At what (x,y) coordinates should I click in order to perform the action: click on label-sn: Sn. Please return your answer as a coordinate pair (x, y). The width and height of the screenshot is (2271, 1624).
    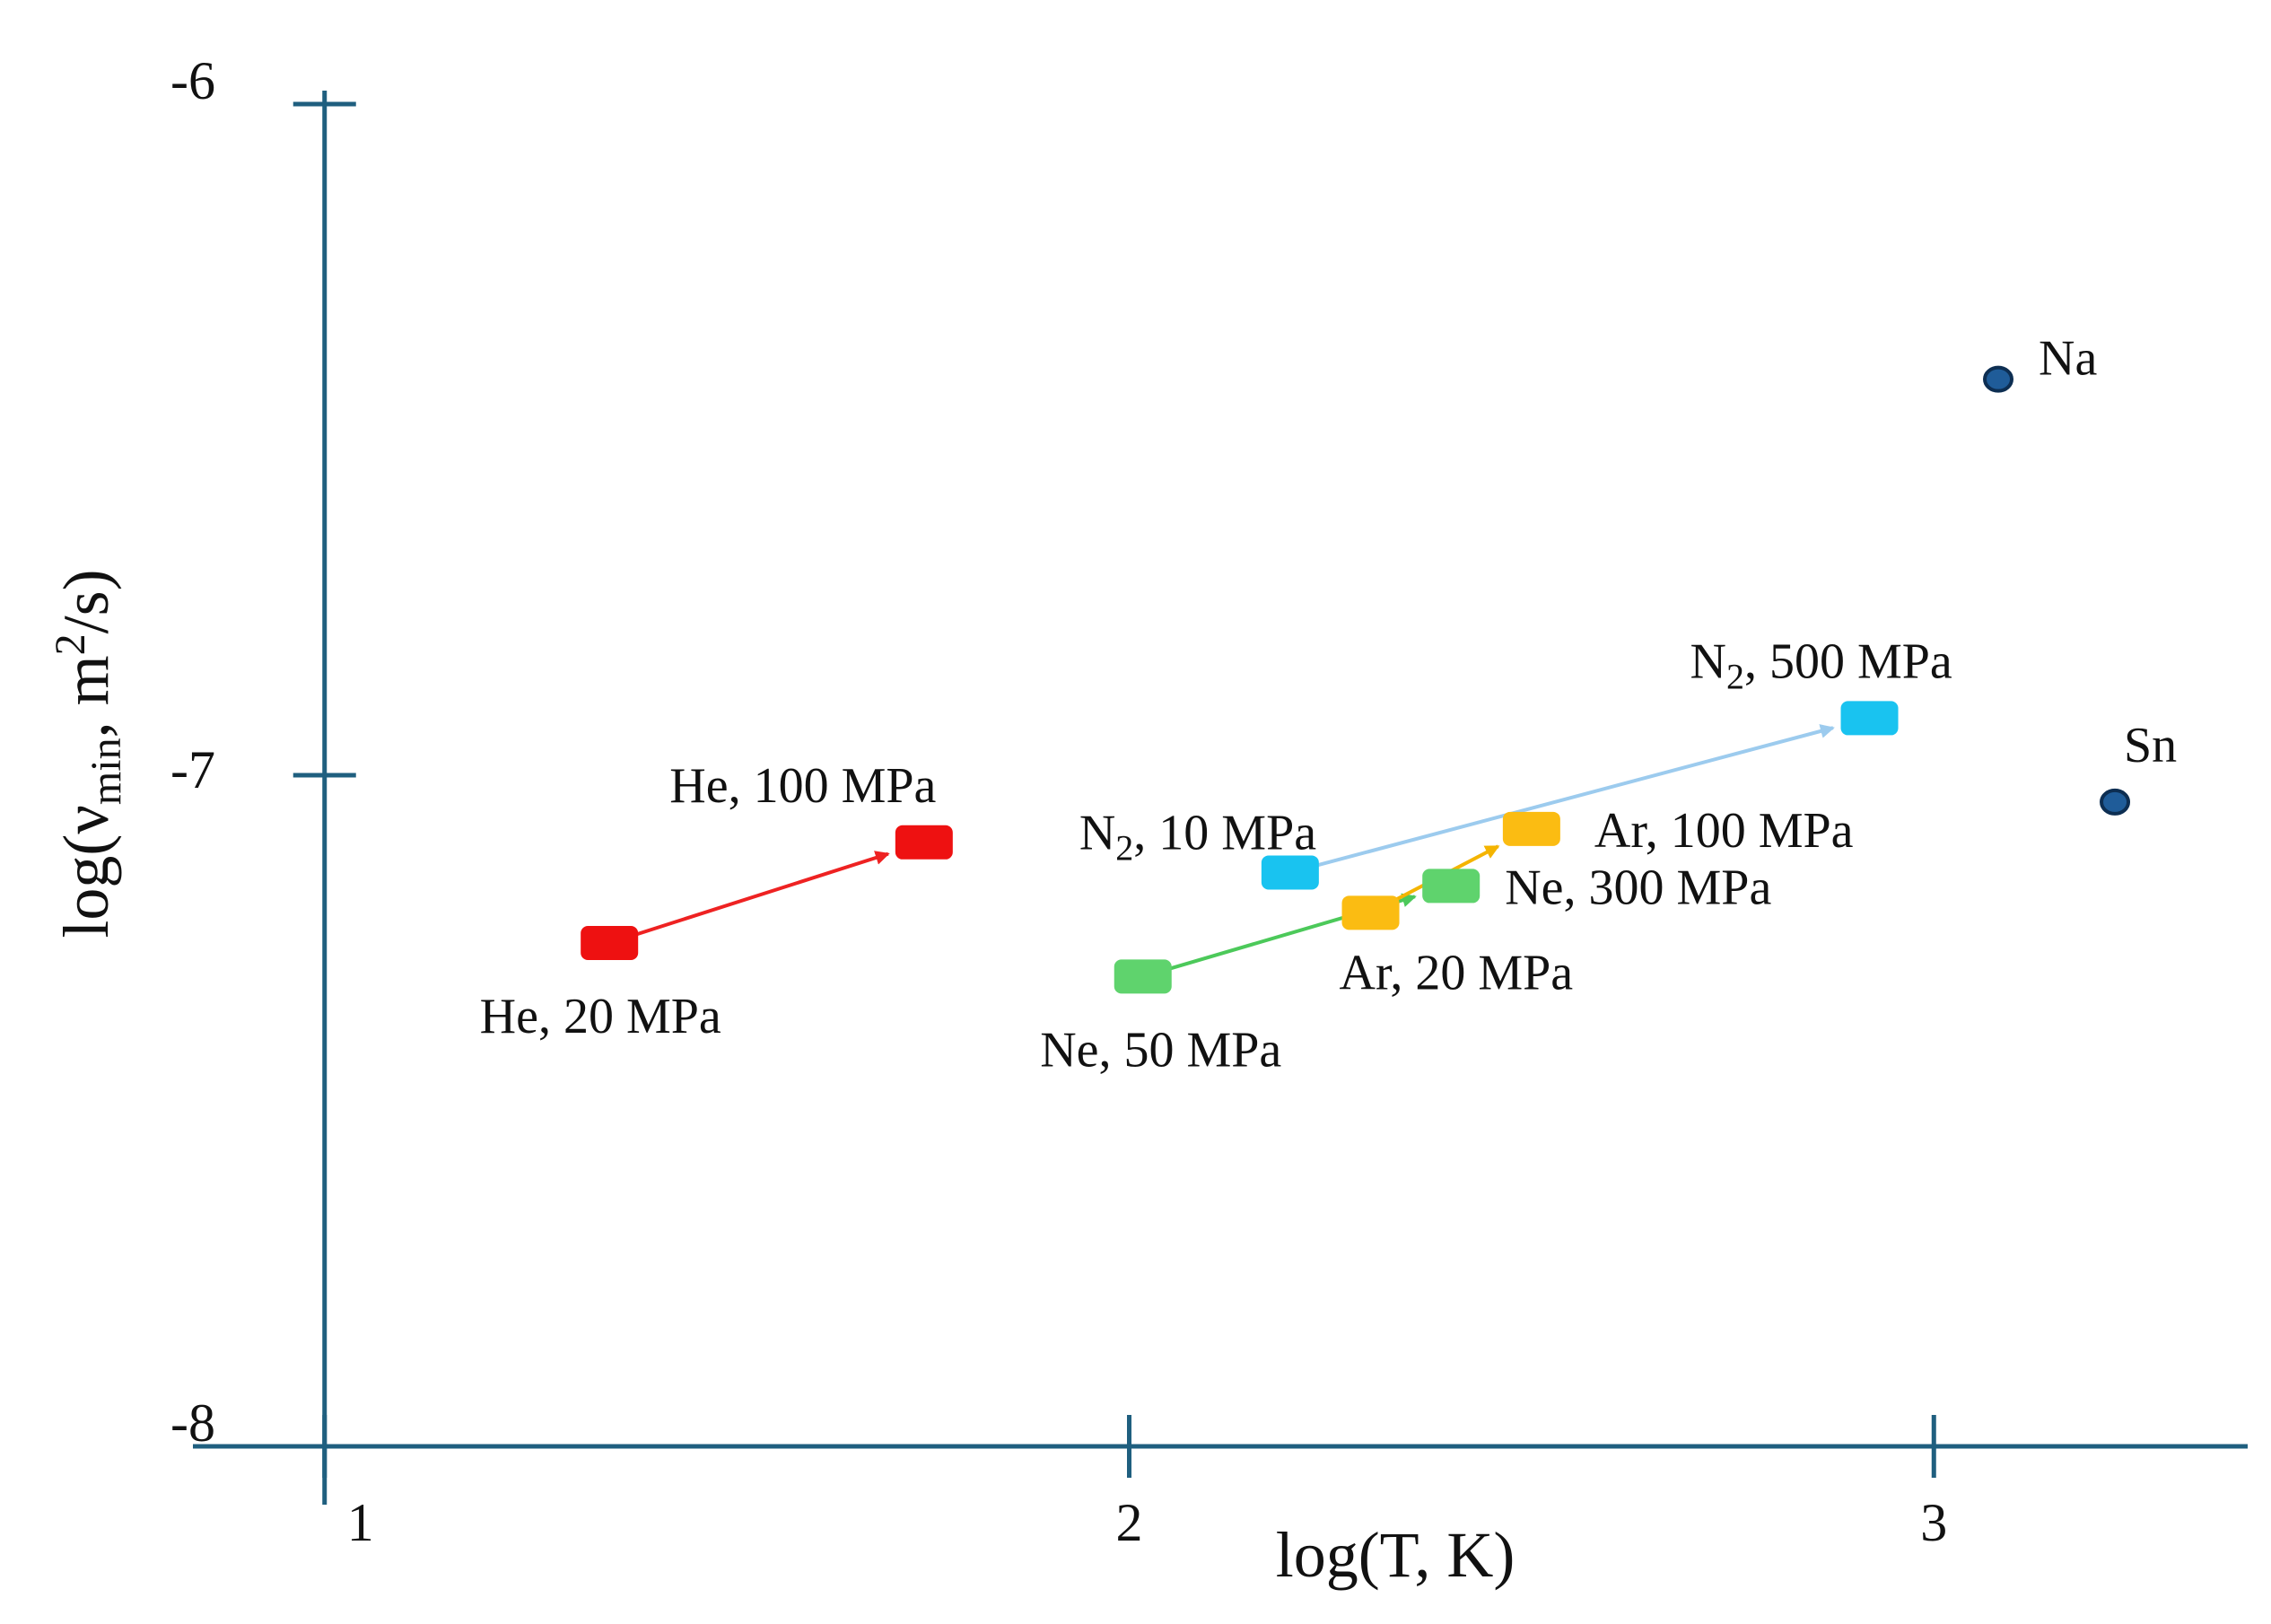
    Looking at the image, I should click on (2150, 745).